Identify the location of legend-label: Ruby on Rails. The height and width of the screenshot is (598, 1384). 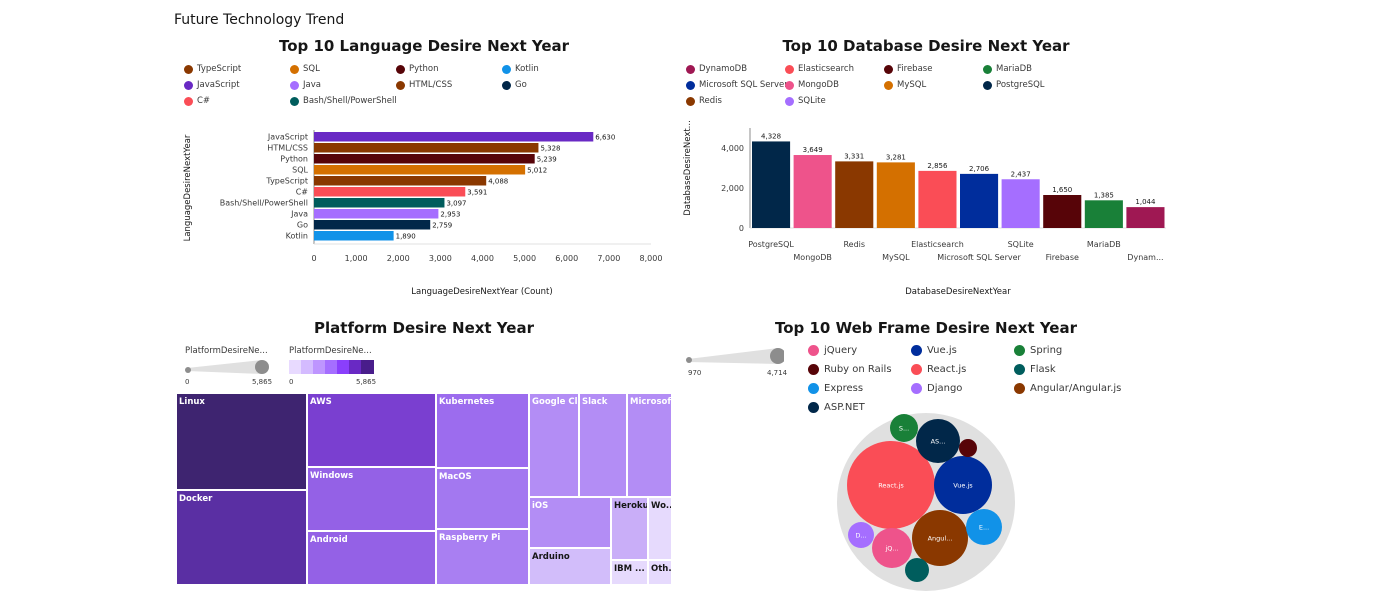
(858, 369).